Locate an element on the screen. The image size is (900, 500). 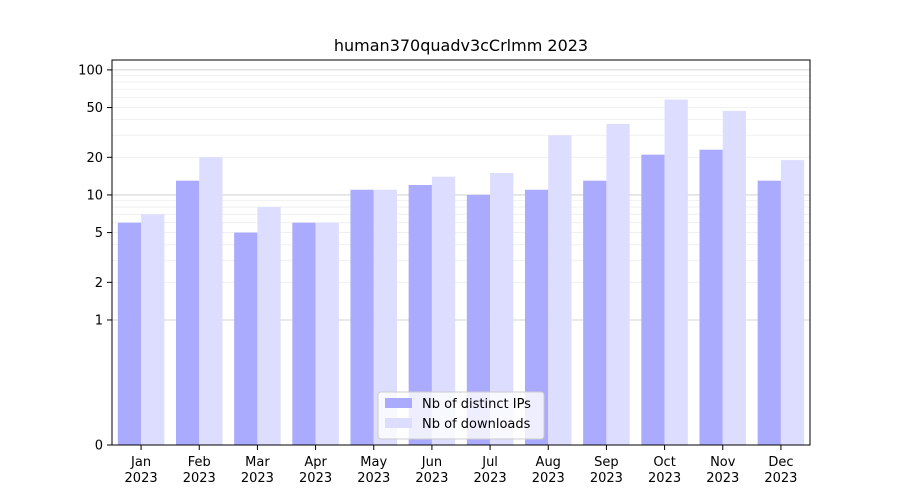
chart-title: human370quadv3cCrlmm 2023 is located at coordinates (461, 45).